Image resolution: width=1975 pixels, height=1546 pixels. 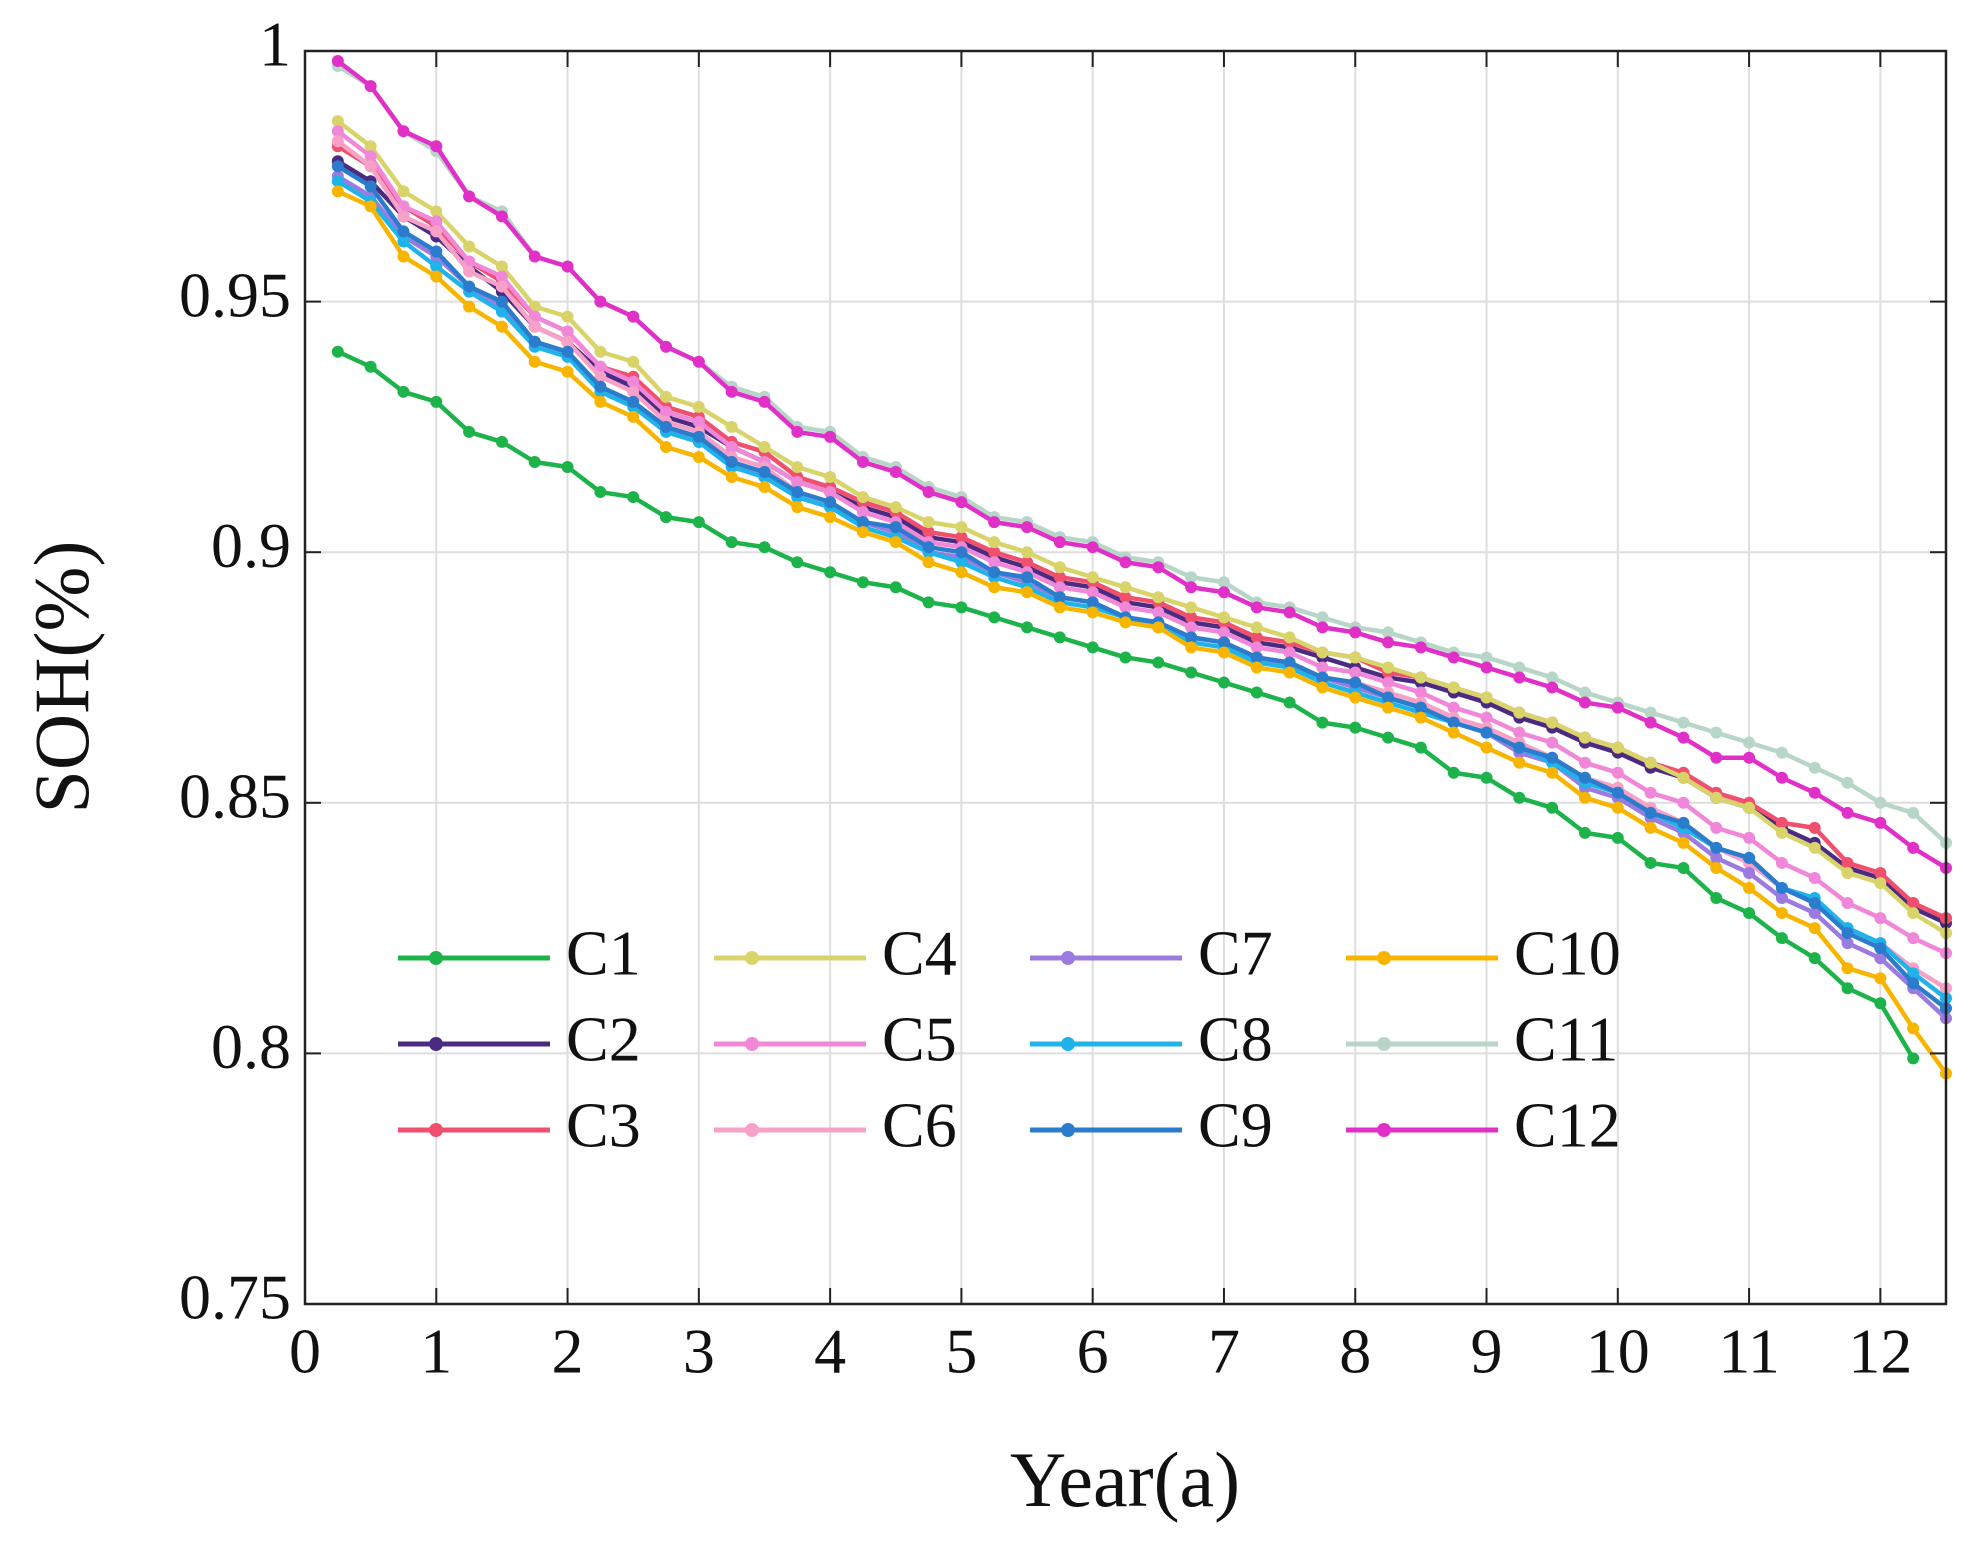 I want to click on y-tick-label: 0.85, so click(x=235, y=795).